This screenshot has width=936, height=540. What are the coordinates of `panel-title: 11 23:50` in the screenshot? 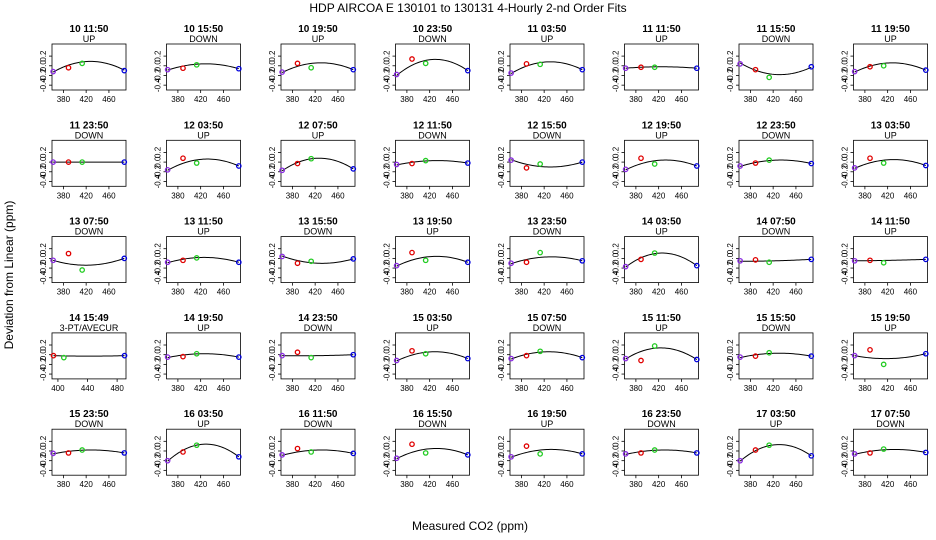 It's located at (89, 125).